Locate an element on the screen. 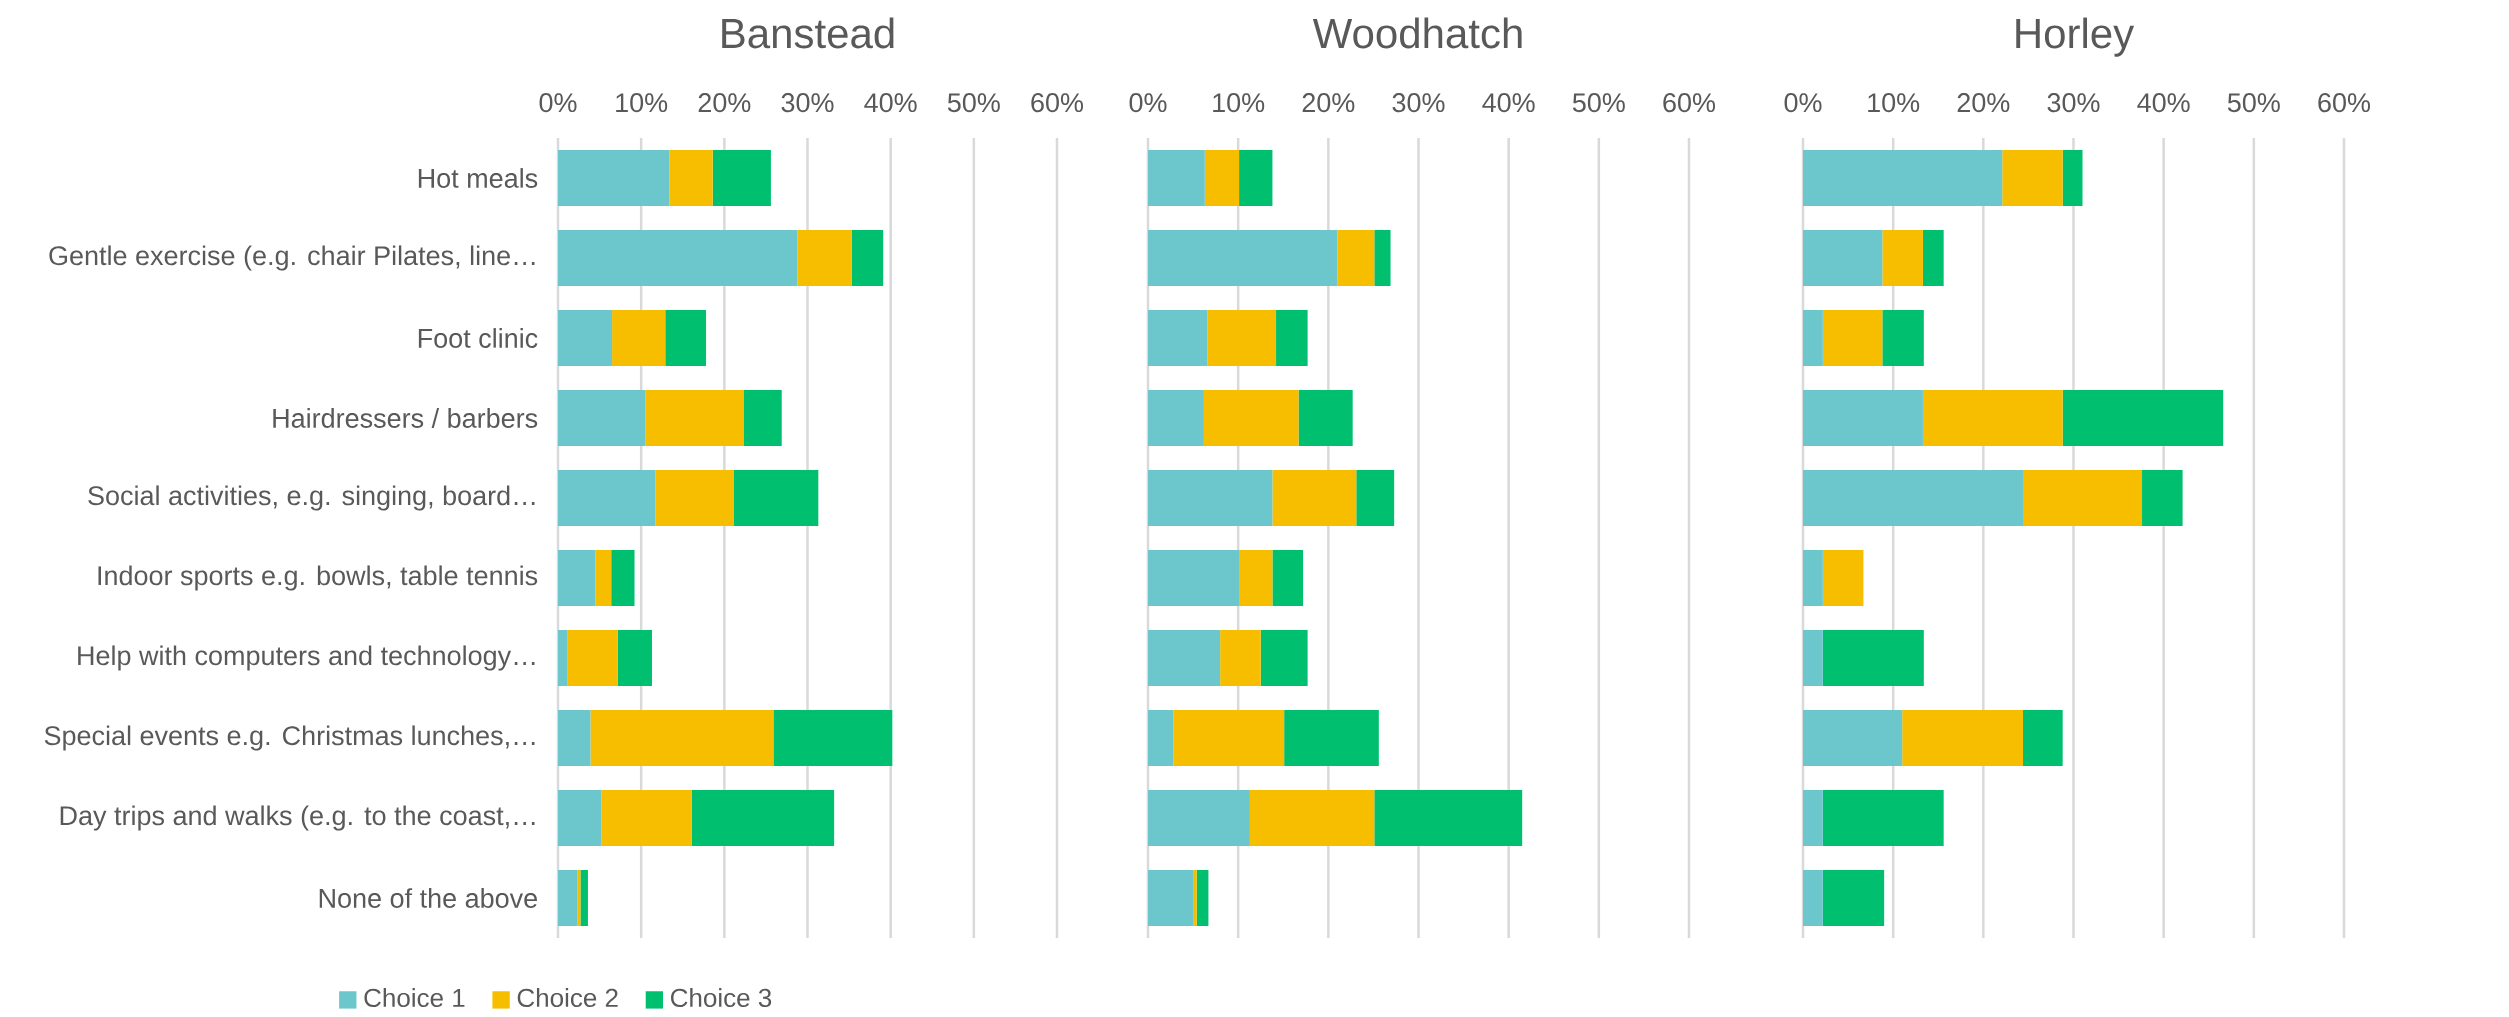 Image resolution: width=2509 pixels, height=1017 pixels. x-tick-label: 10% is located at coordinates (1239, 103).